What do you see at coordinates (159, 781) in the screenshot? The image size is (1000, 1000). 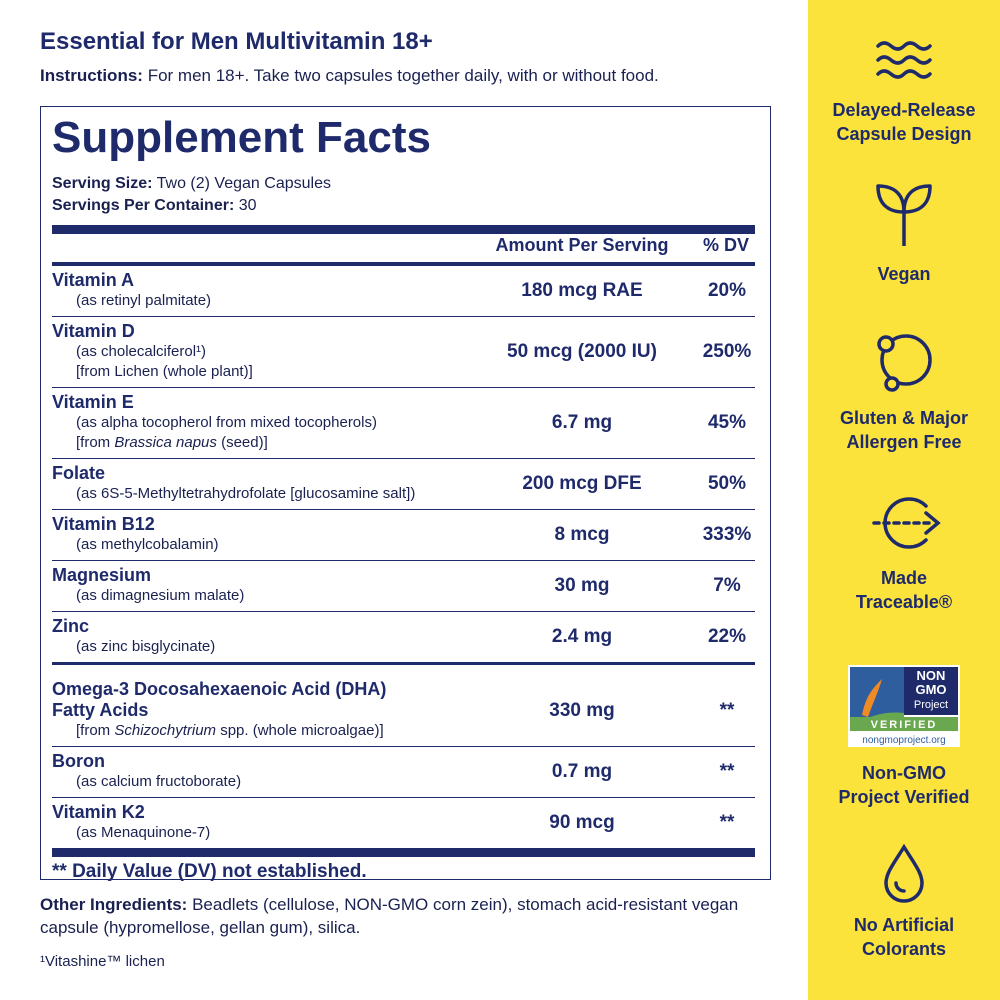 I see `detail-text: (as calcium fructoborate)` at bounding box center [159, 781].